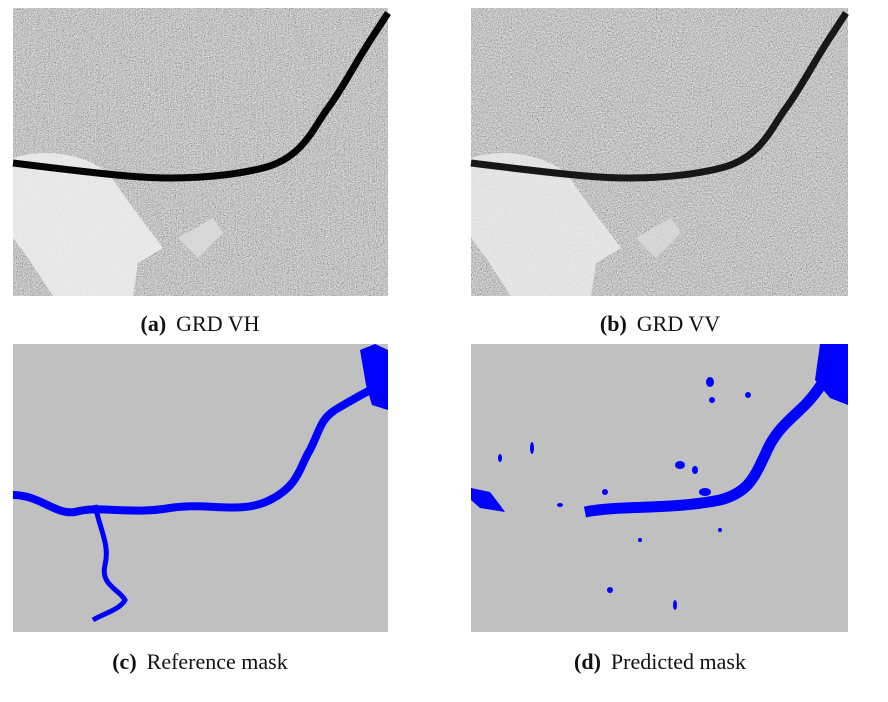 This screenshot has width=888, height=702. I want to click on caption: (a) GRD VH, so click(200, 323).